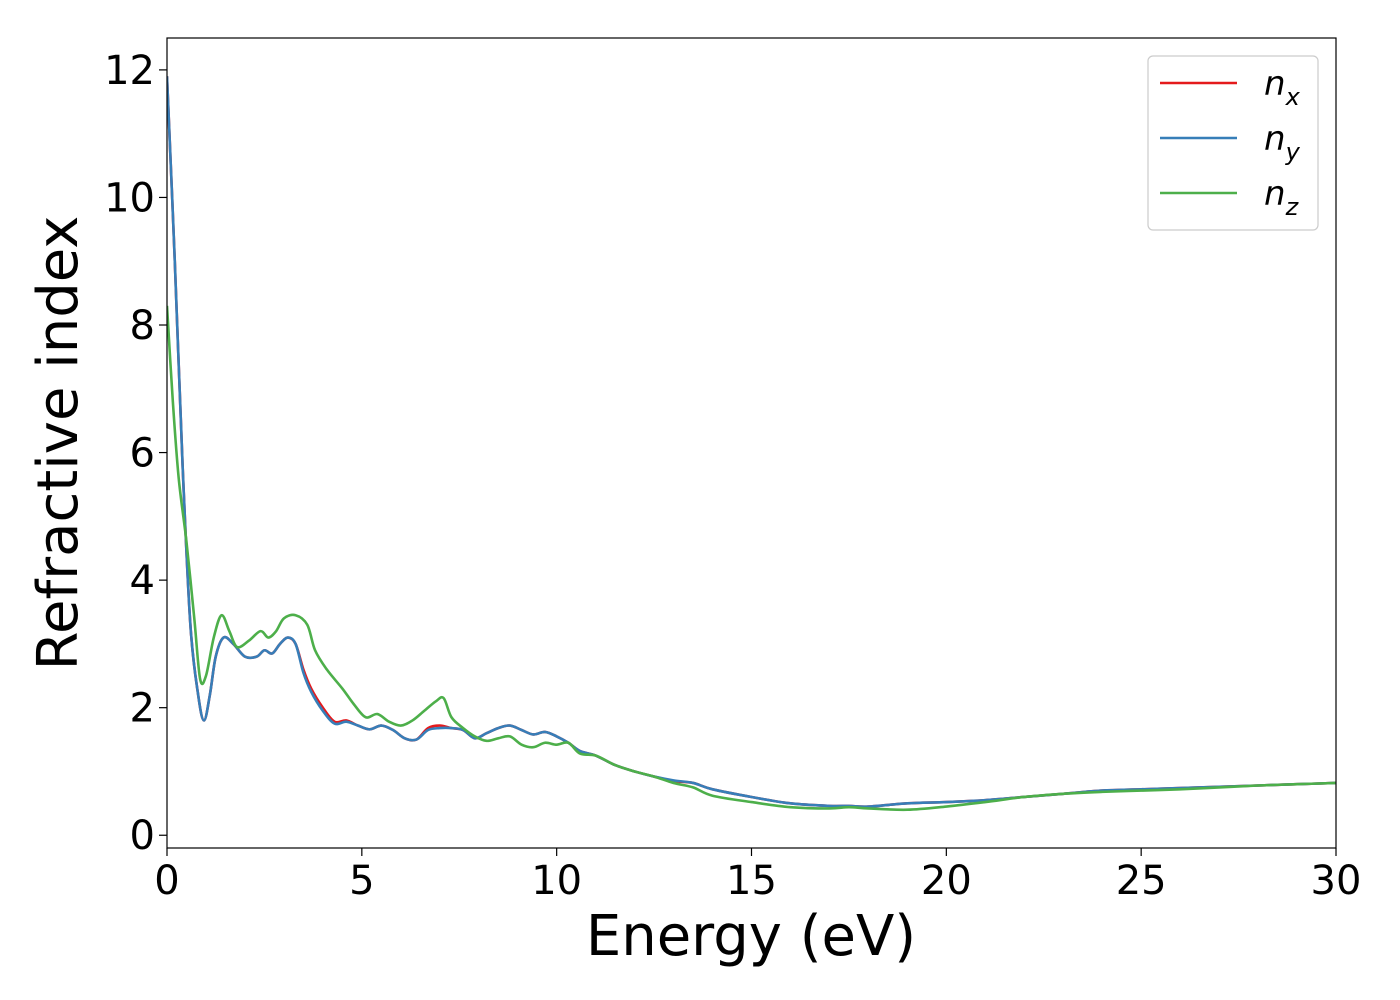  Describe the element at coordinates (142, 326) in the screenshot. I see `y-tick-label: 8` at that location.